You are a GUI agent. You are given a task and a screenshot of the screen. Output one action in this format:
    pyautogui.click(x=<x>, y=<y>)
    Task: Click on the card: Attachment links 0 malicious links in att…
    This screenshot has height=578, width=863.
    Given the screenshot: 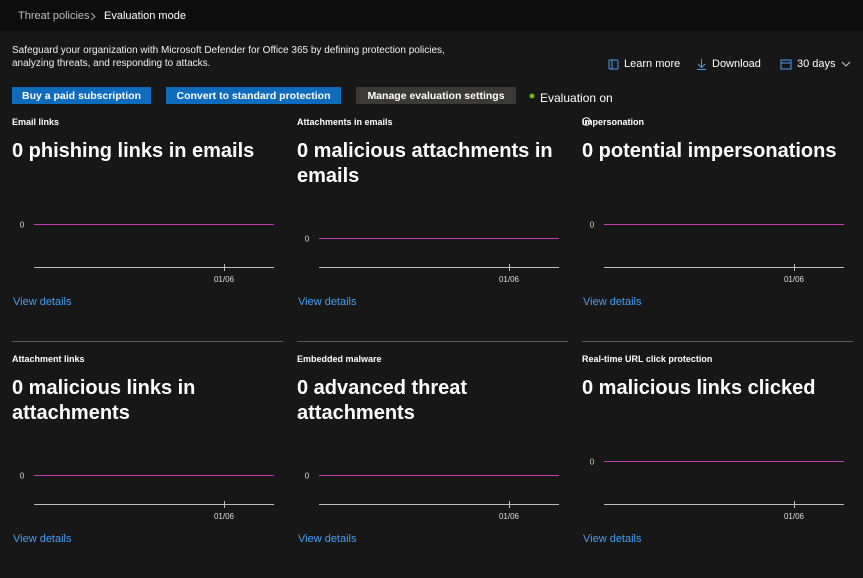 What is the action you would take?
    pyautogui.click(x=147, y=465)
    